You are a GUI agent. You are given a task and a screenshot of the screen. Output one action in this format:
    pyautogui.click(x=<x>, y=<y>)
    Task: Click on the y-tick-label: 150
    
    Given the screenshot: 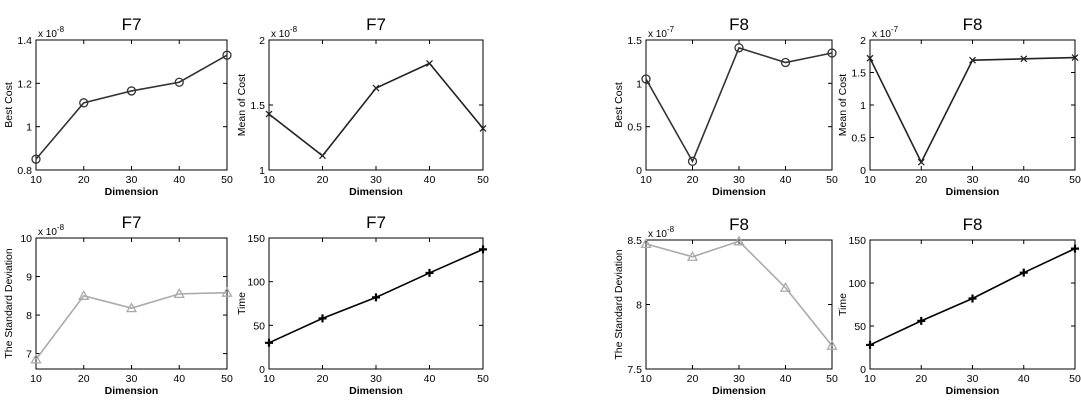 What is the action you would take?
    pyautogui.click(x=256, y=239)
    